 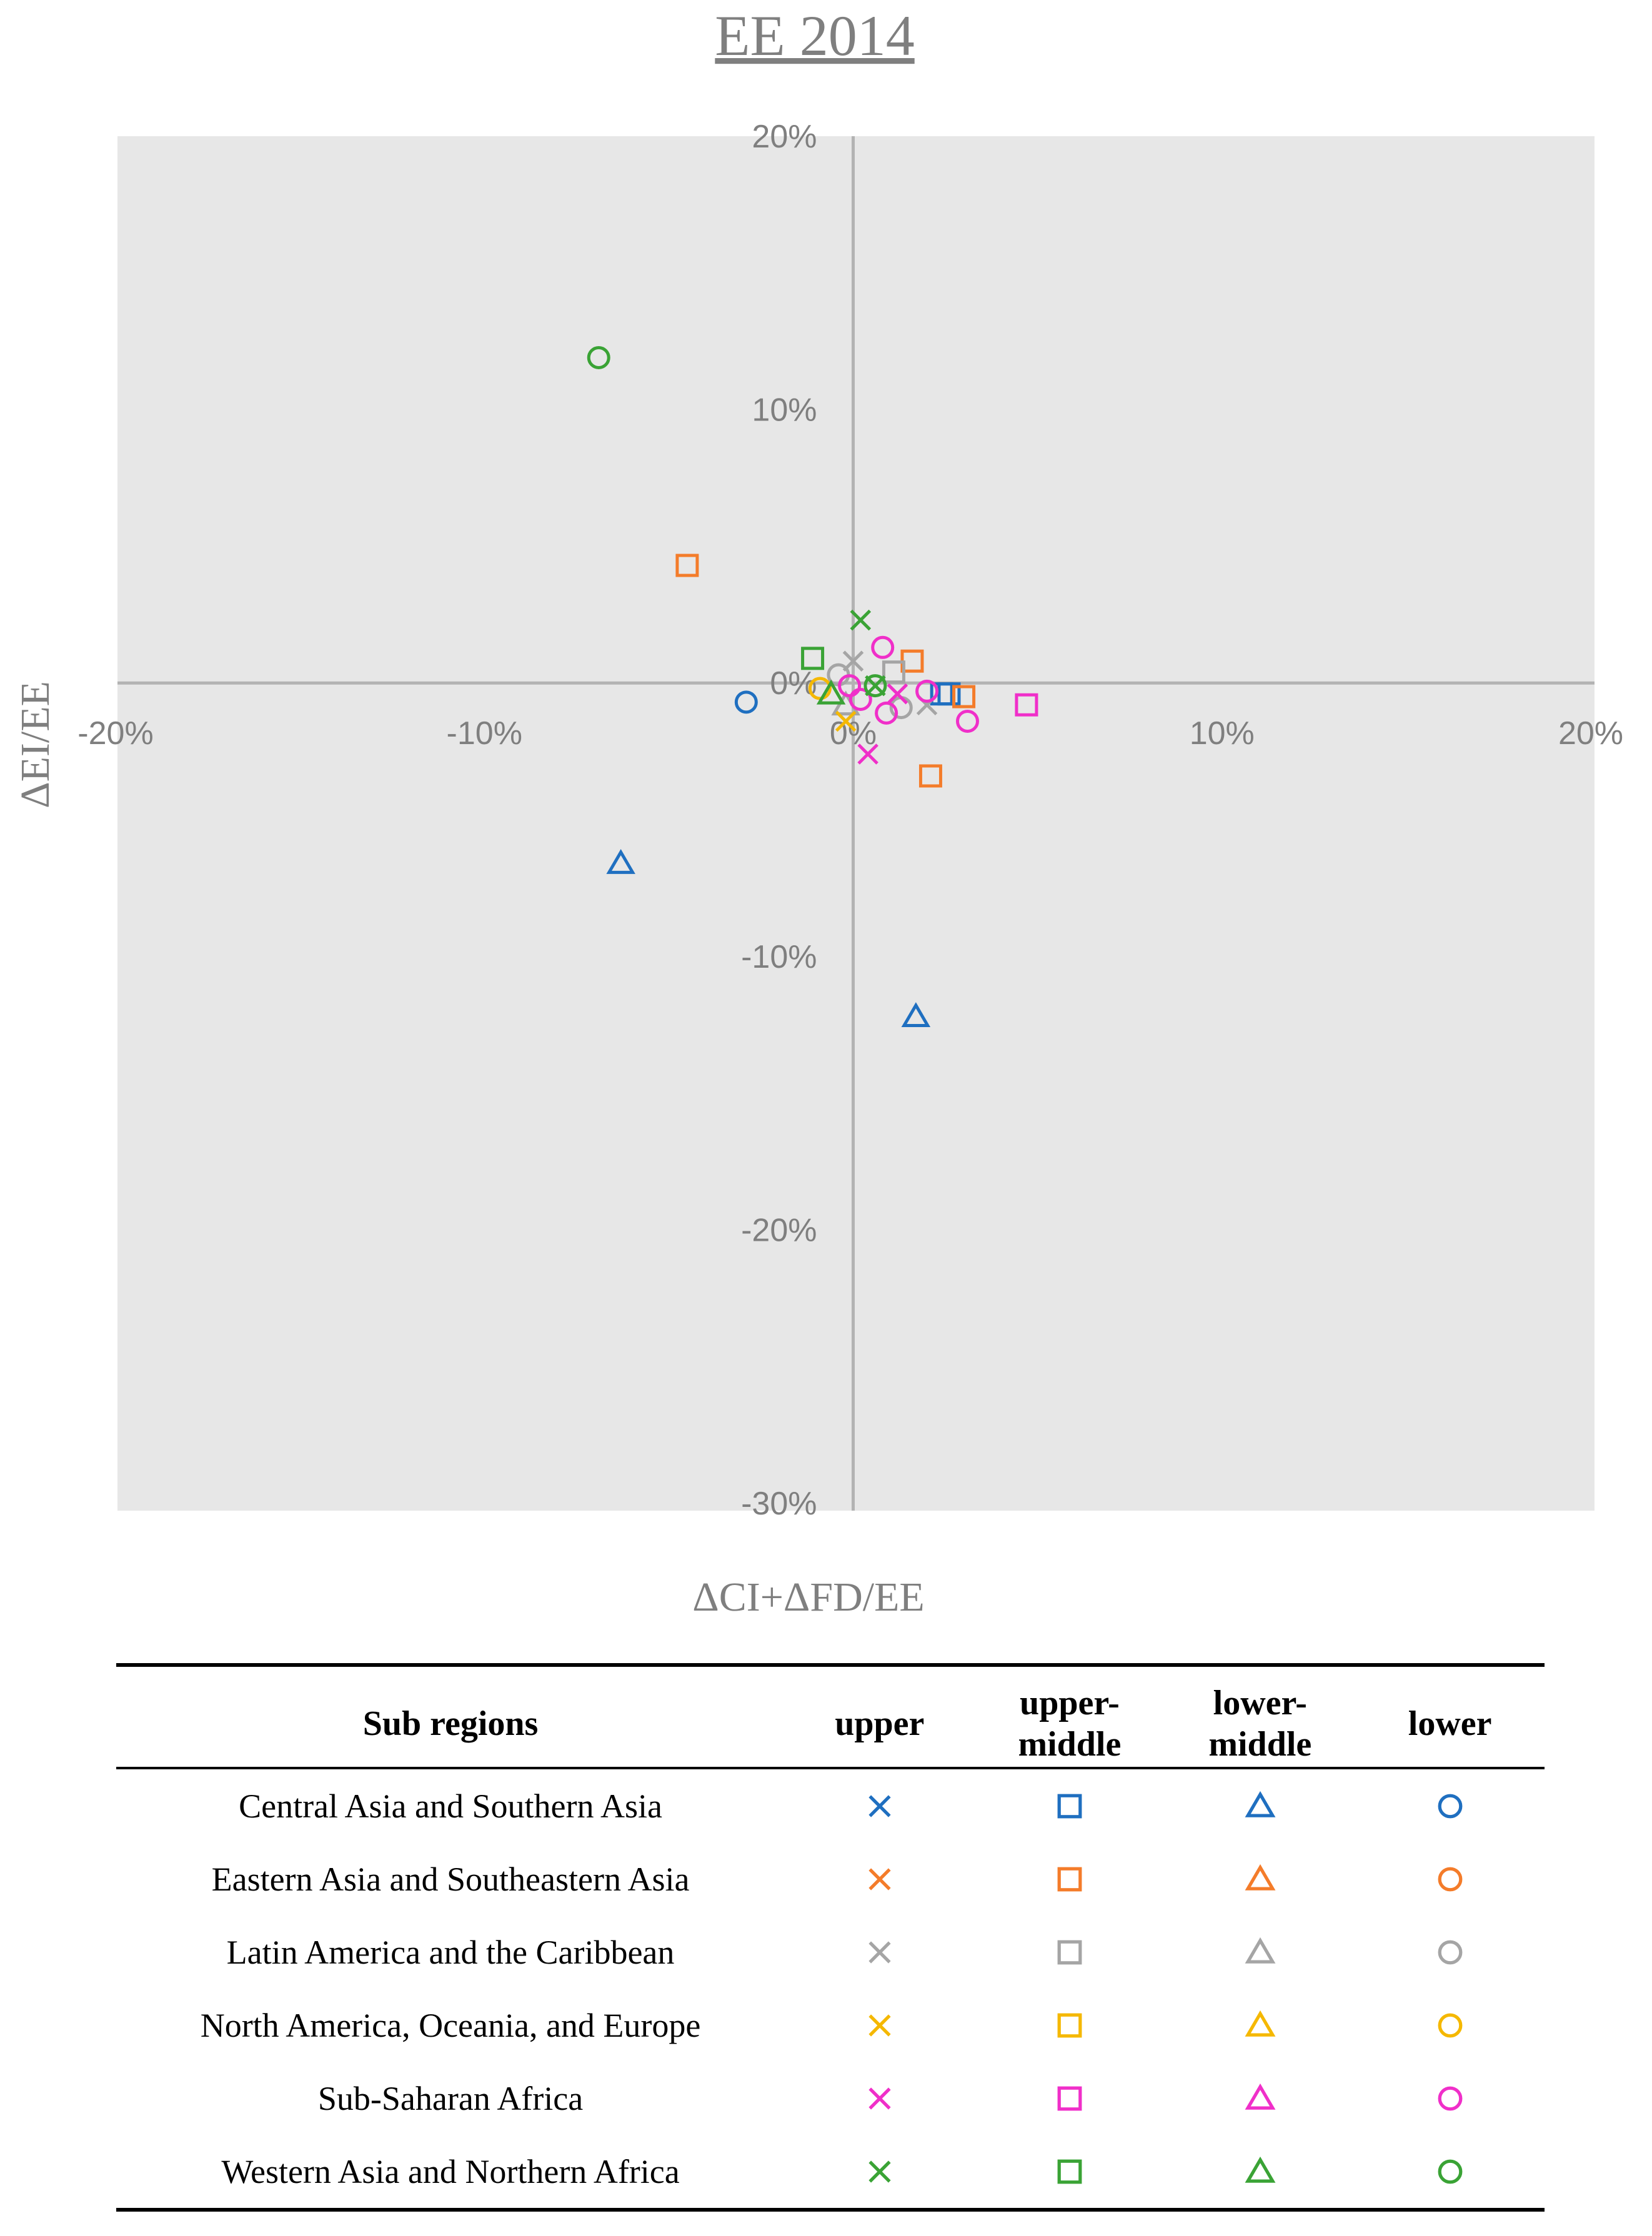 What do you see at coordinates (1450, 1724) in the screenshot?
I see `header-lower: lower` at bounding box center [1450, 1724].